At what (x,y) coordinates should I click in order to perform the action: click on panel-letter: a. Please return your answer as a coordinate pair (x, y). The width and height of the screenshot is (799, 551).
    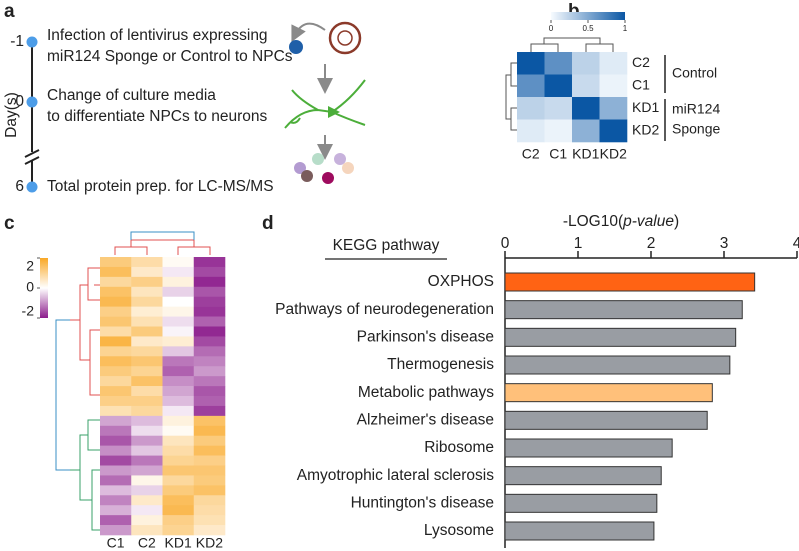
    Looking at the image, I should click on (9, 11).